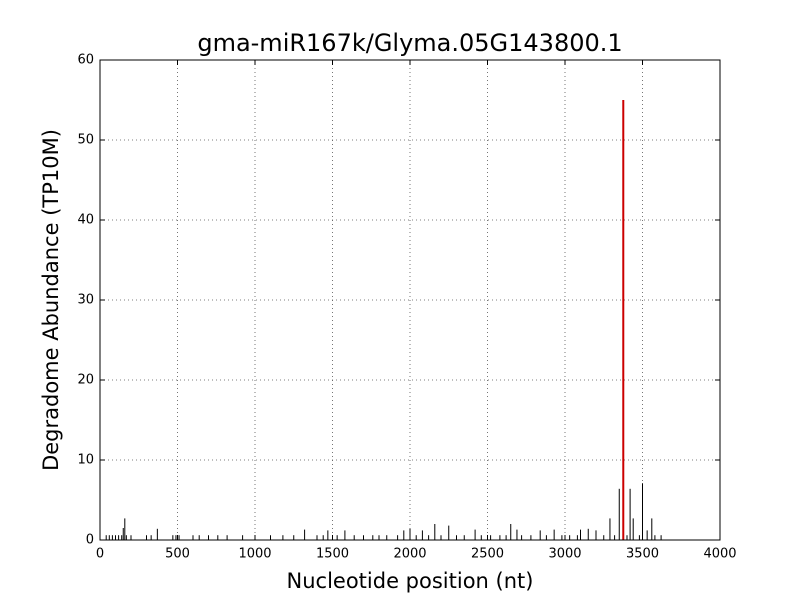 The width and height of the screenshot is (800, 604). I want to click on x-tick-label: 0, so click(100, 554).